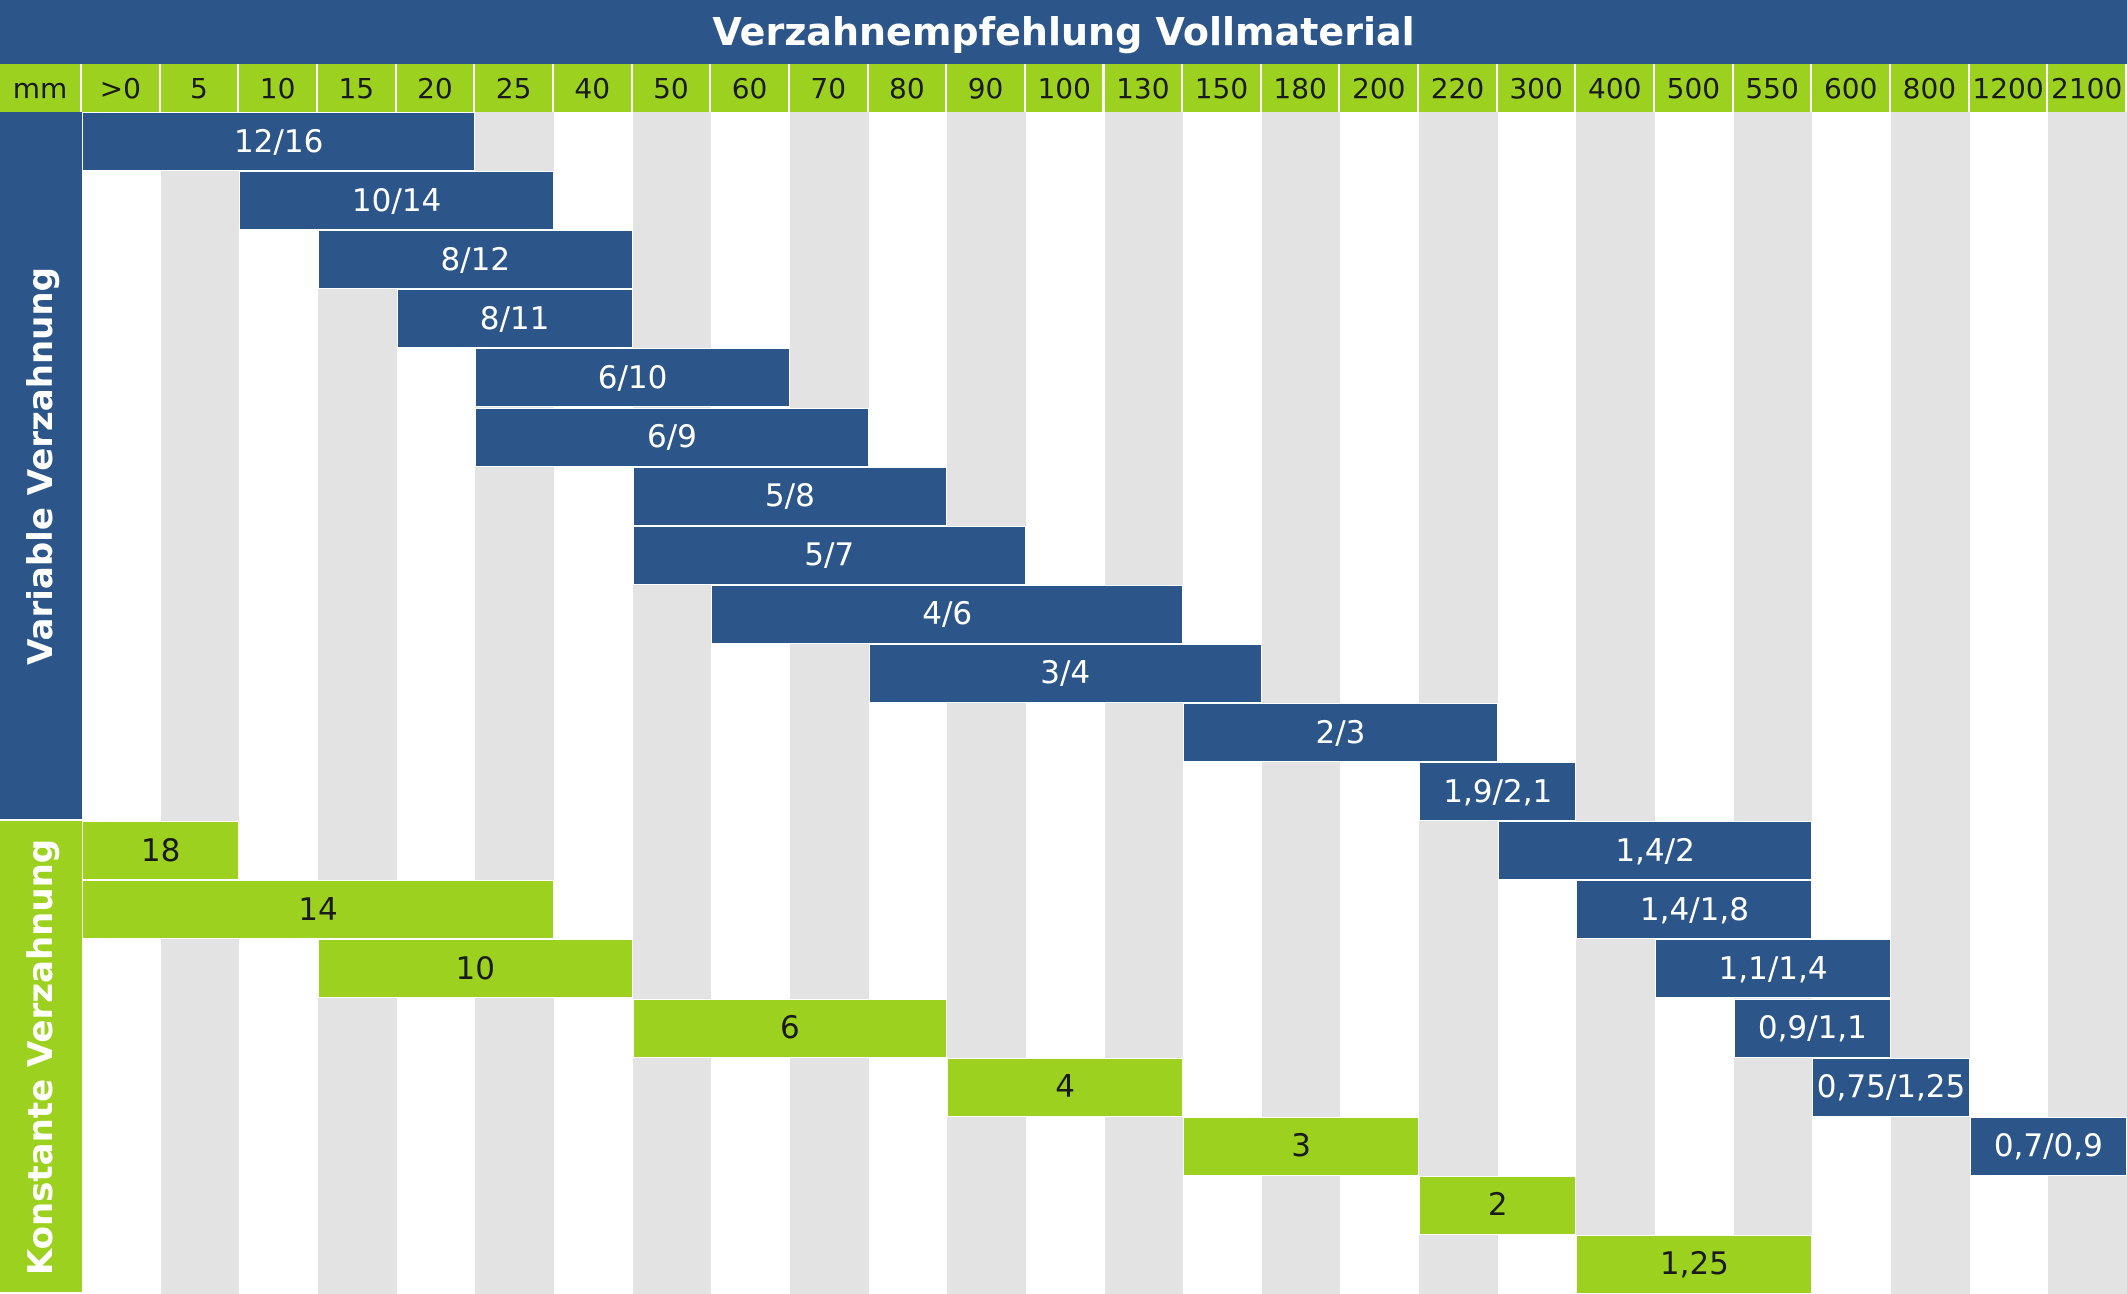  Describe the element at coordinates (1063, 32) in the screenshot. I see `chart-title: Verzahnempfehlung Vollmaterial` at that location.